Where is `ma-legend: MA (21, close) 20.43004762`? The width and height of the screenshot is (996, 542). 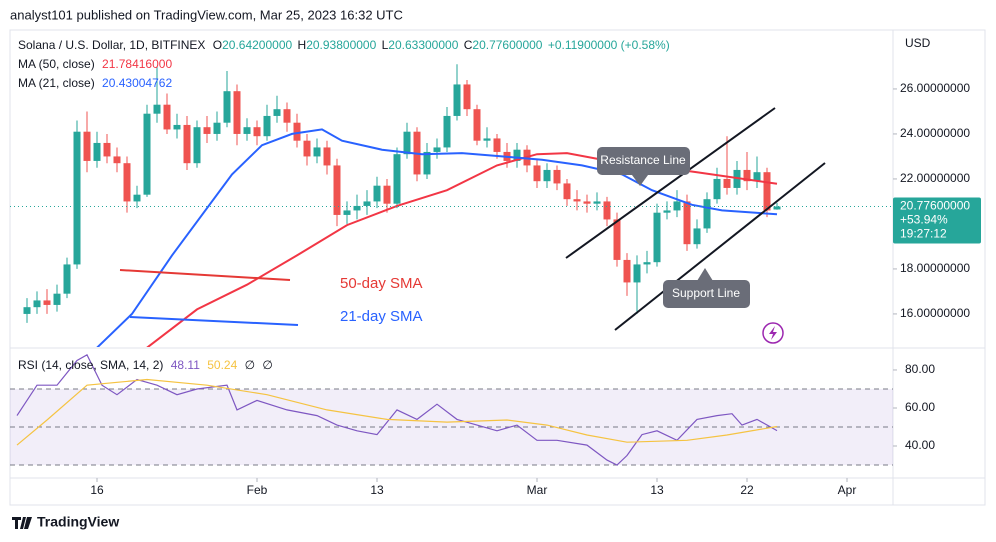
ma-legend: MA (21, close) 20.43004762 is located at coordinates (95, 83).